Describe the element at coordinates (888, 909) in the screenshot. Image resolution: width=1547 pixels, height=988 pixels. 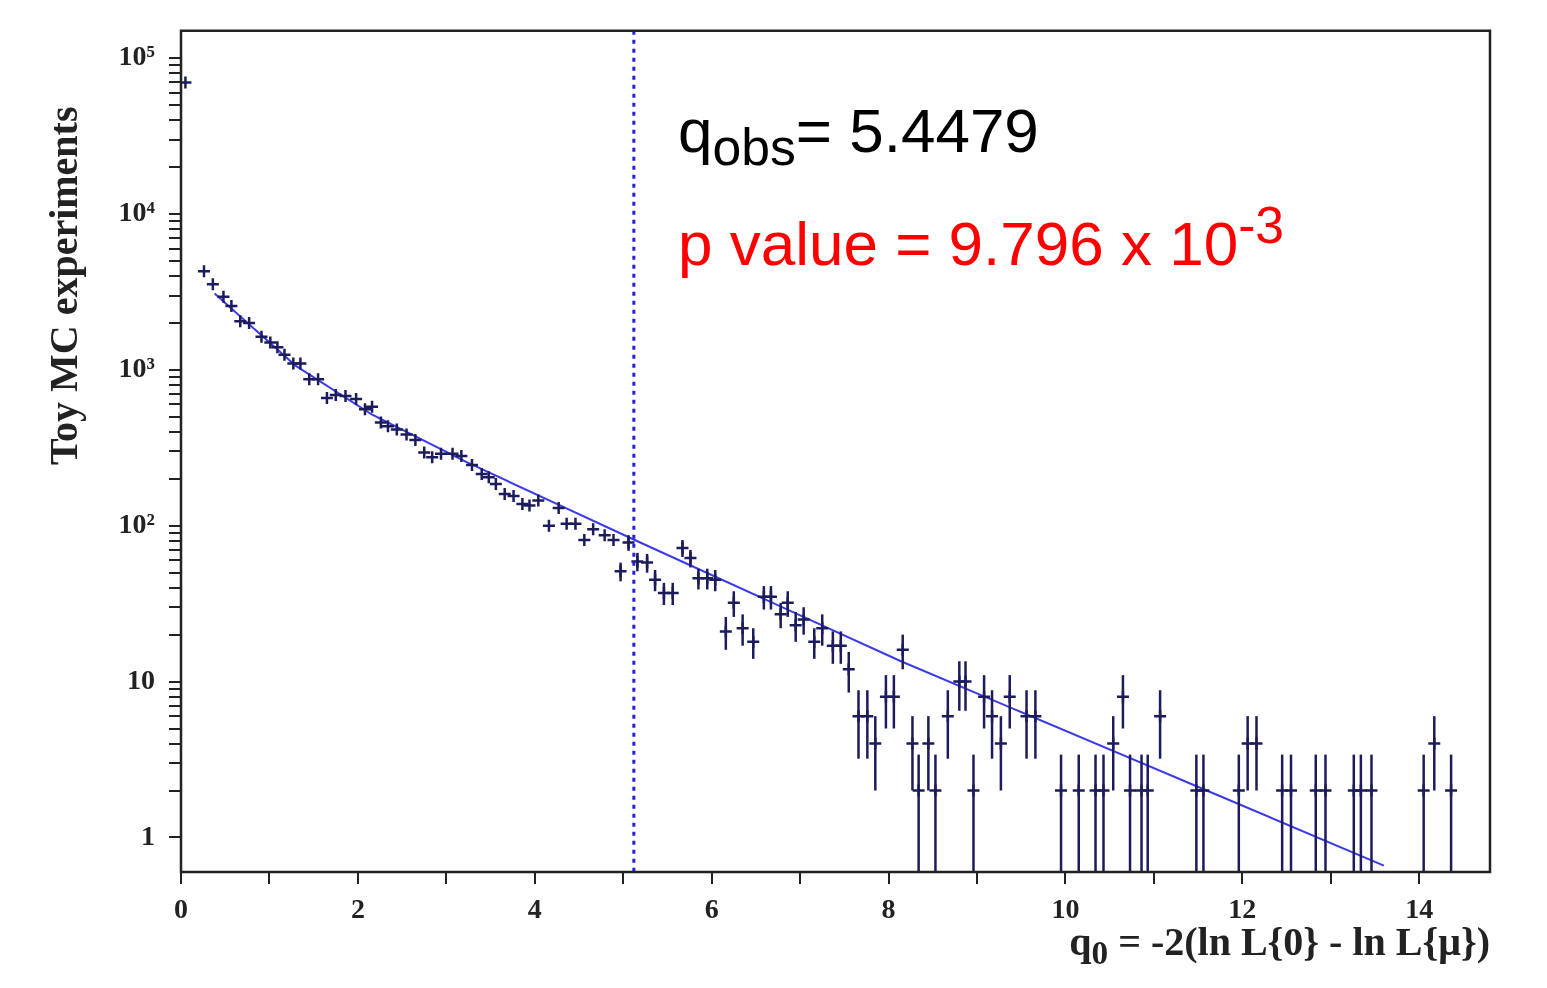
I see `x-tick-label: 8` at that location.